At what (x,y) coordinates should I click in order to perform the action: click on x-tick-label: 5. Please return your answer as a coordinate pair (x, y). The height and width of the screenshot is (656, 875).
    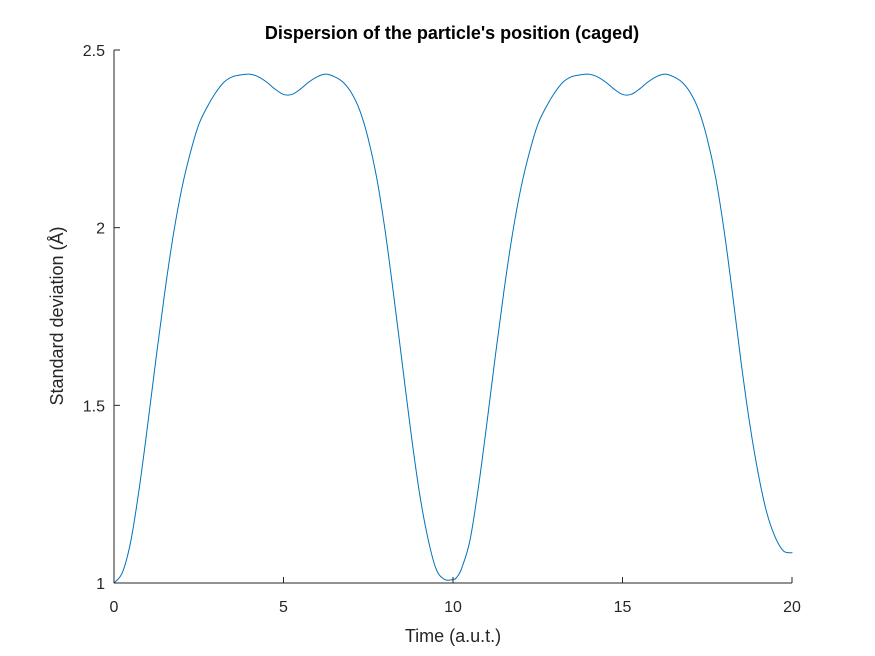
    Looking at the image, I should click on (283, 607).